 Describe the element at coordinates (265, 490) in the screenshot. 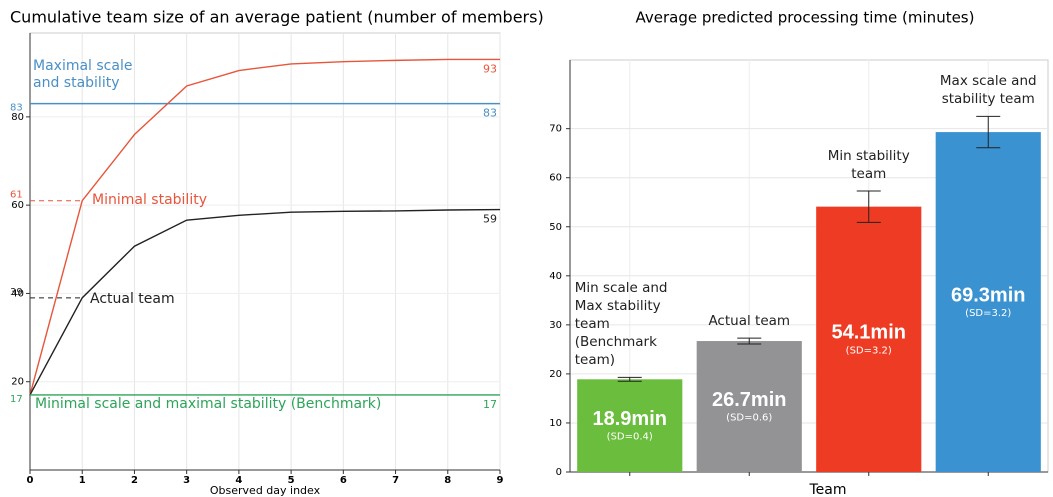

I see `x-axis-label: Observed day index` at that location.